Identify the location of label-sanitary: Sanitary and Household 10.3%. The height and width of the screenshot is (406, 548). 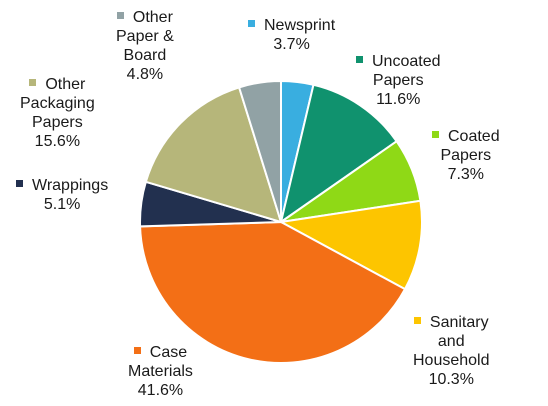
(451, 351).